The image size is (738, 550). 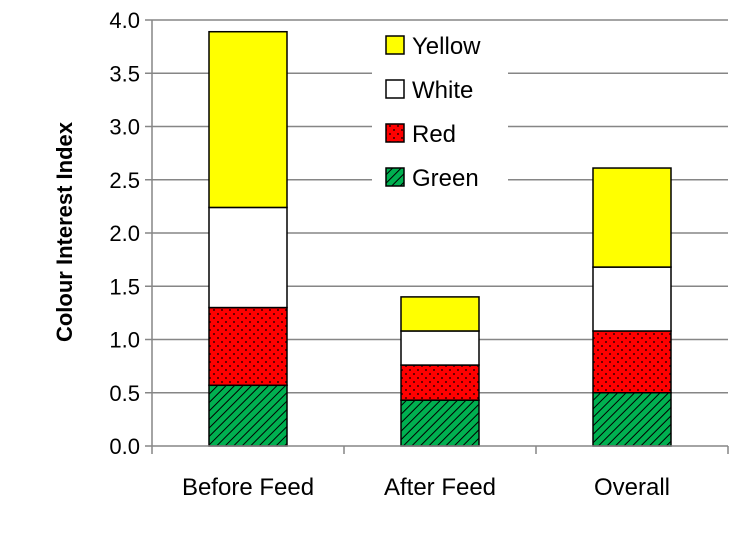 What do you see at coordinates (395, 133) in the screenshot?
I see `legend-swatch-red` at bounding box center [395, 133].